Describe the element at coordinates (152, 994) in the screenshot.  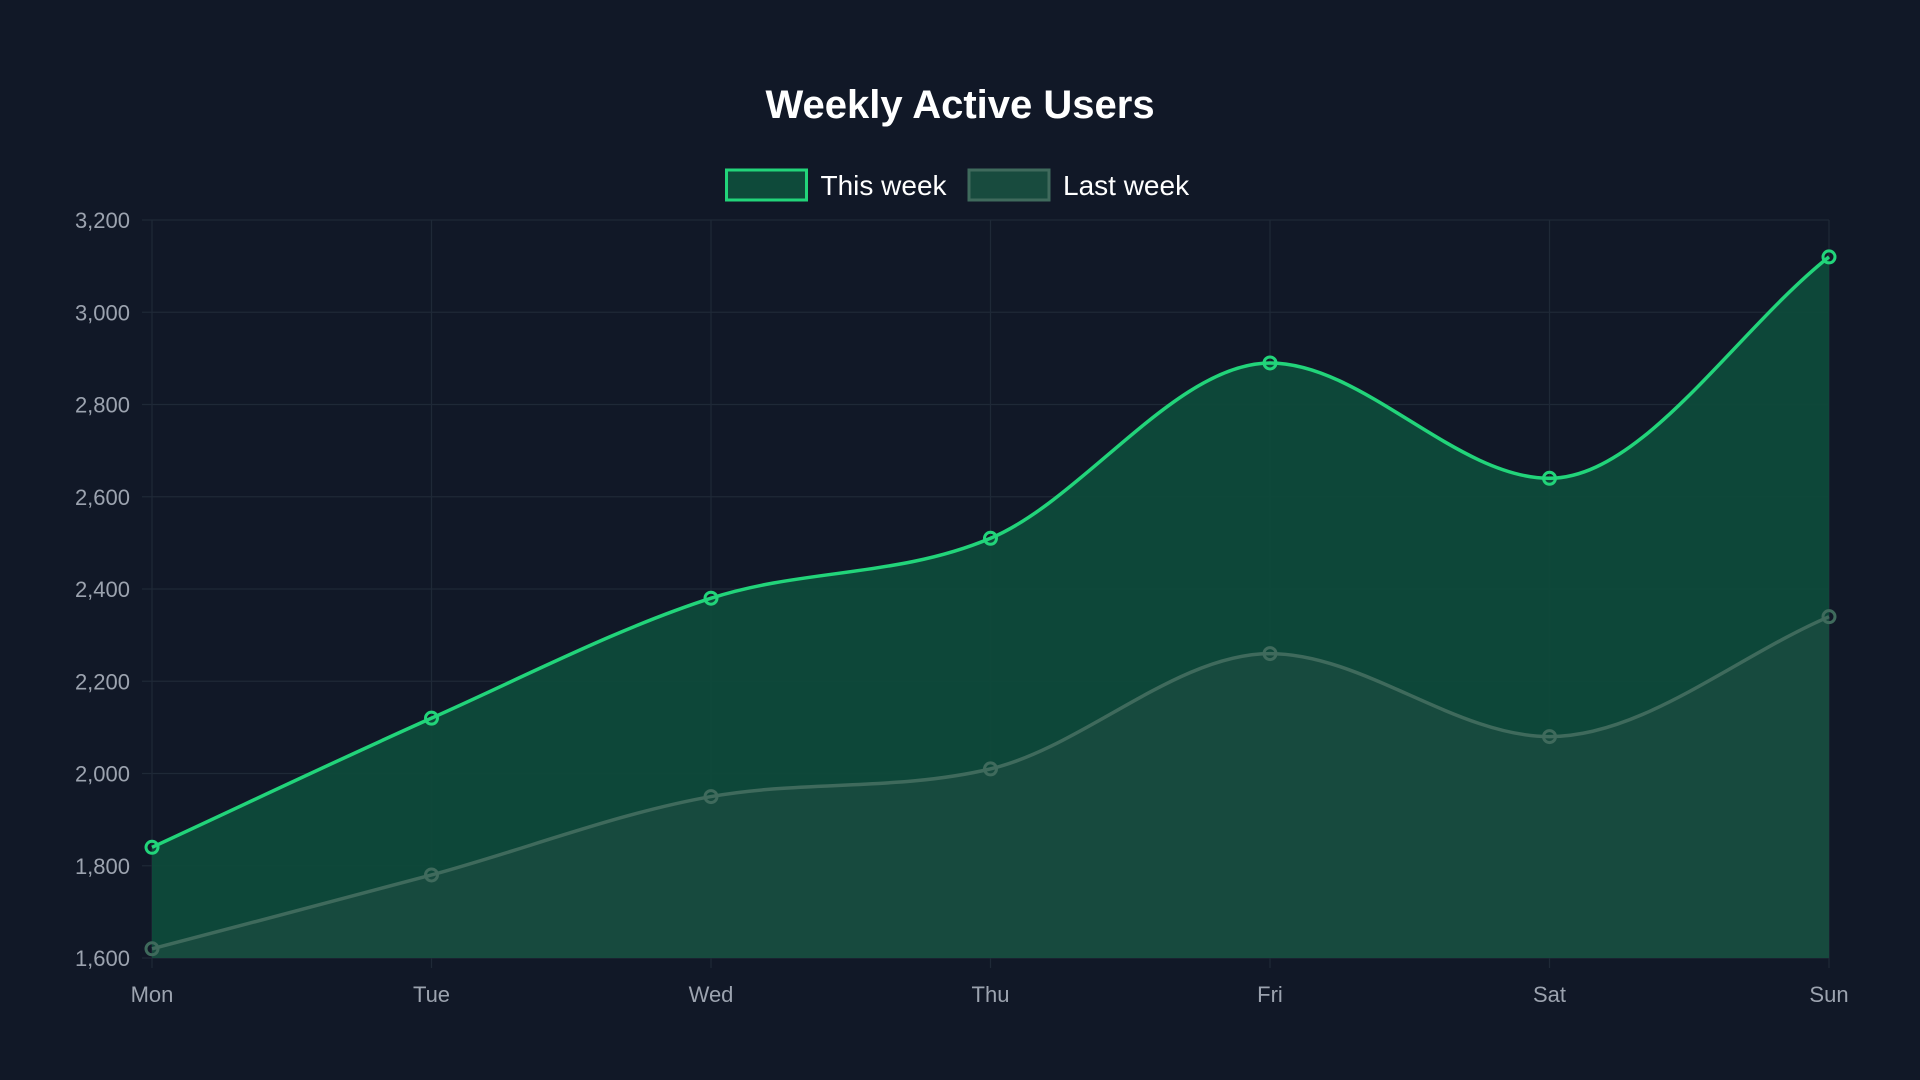
I see `x-tick-label: Mon` at that location.